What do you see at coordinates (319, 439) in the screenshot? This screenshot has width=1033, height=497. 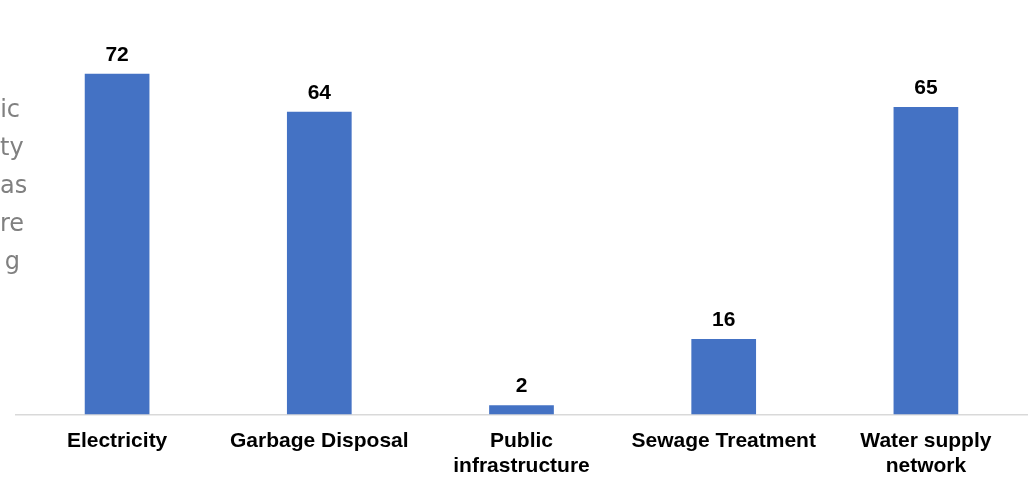 I see `x-tick-label: Garbage Disposal` at bounding box center [319, 439].